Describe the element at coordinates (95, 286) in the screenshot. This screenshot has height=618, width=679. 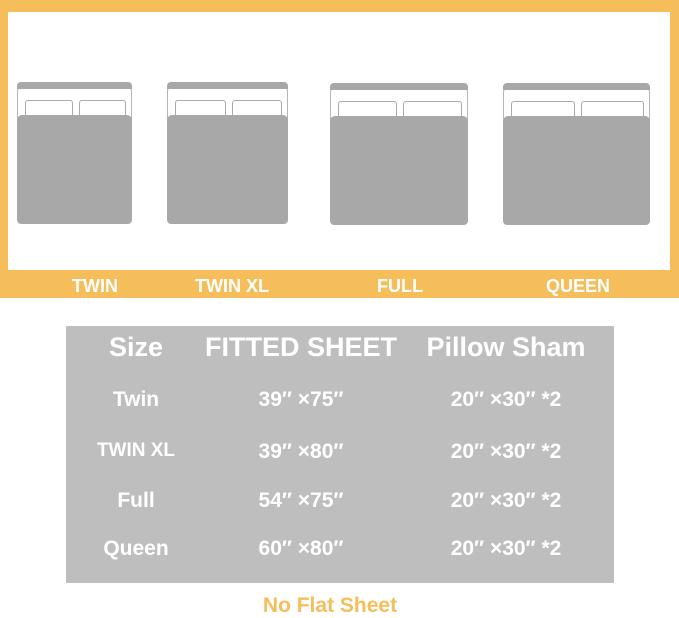
I see `bed-size-label: TWIN` at that location.